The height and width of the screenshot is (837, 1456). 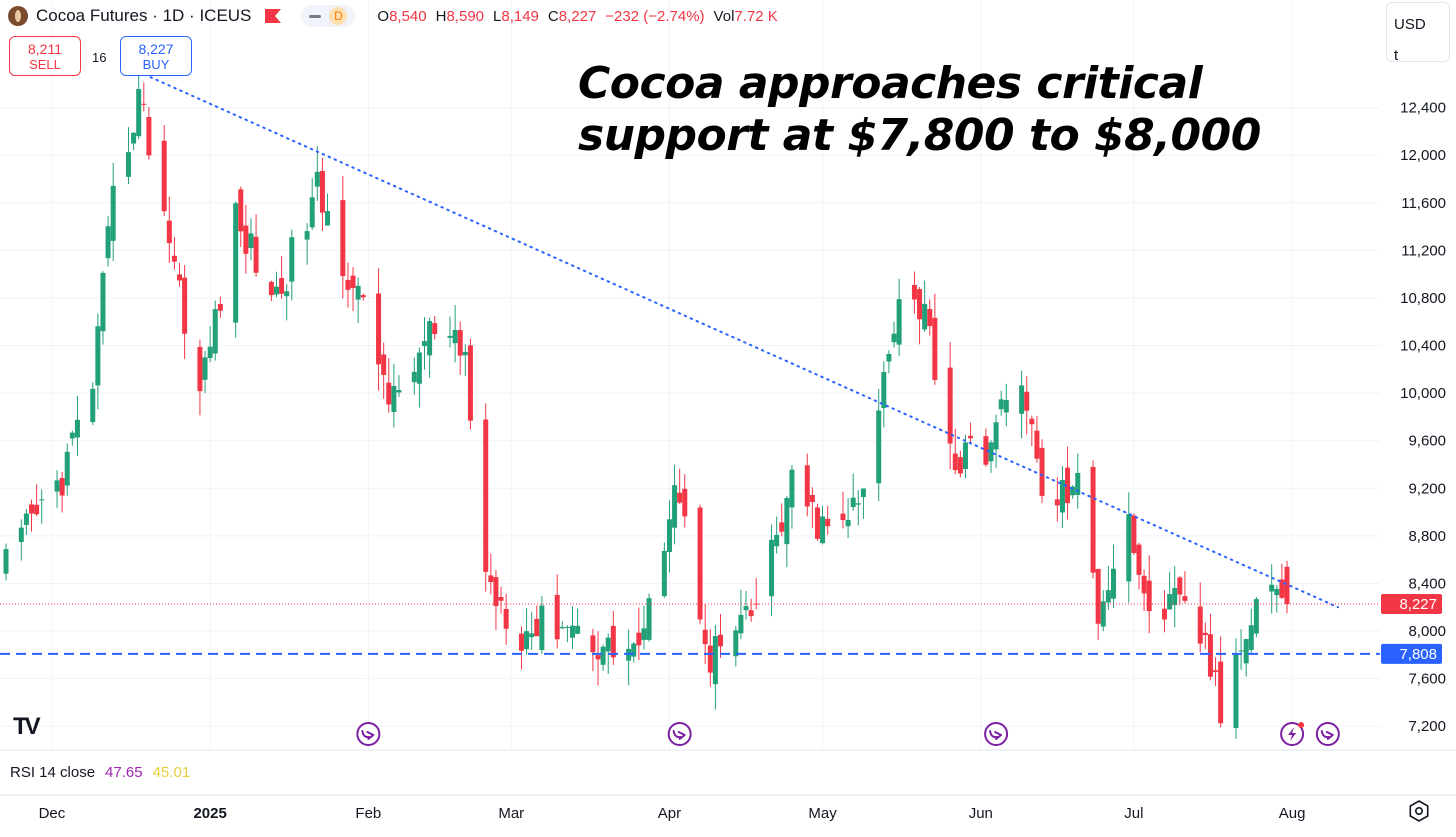 I want to click on arrow-glyph, so click(x=679, y=735).